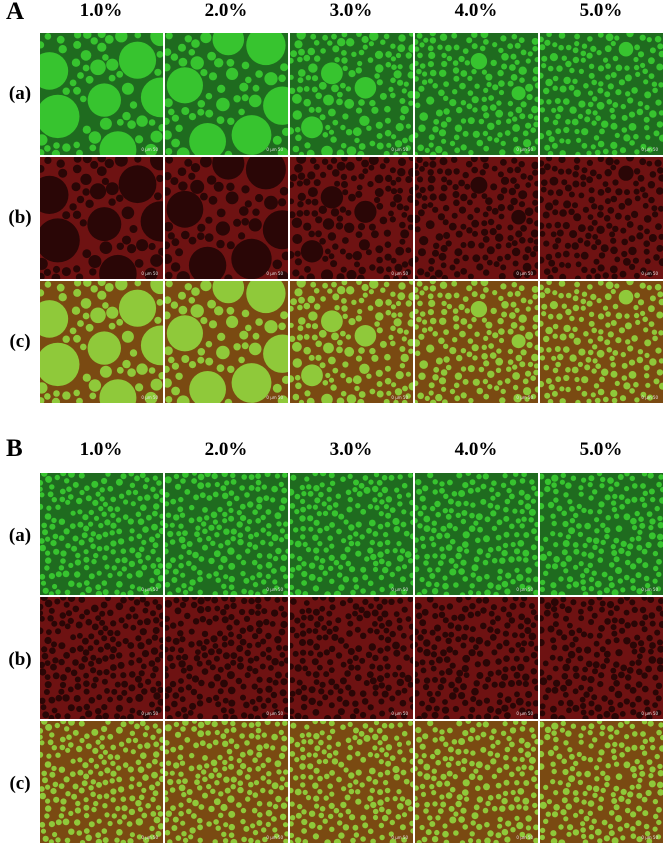 The height and width of the screenshot is (845, 663). Describe the element at coordinates (101, 449) in the screenshot. I see `column-header: 1.0%` at that location.